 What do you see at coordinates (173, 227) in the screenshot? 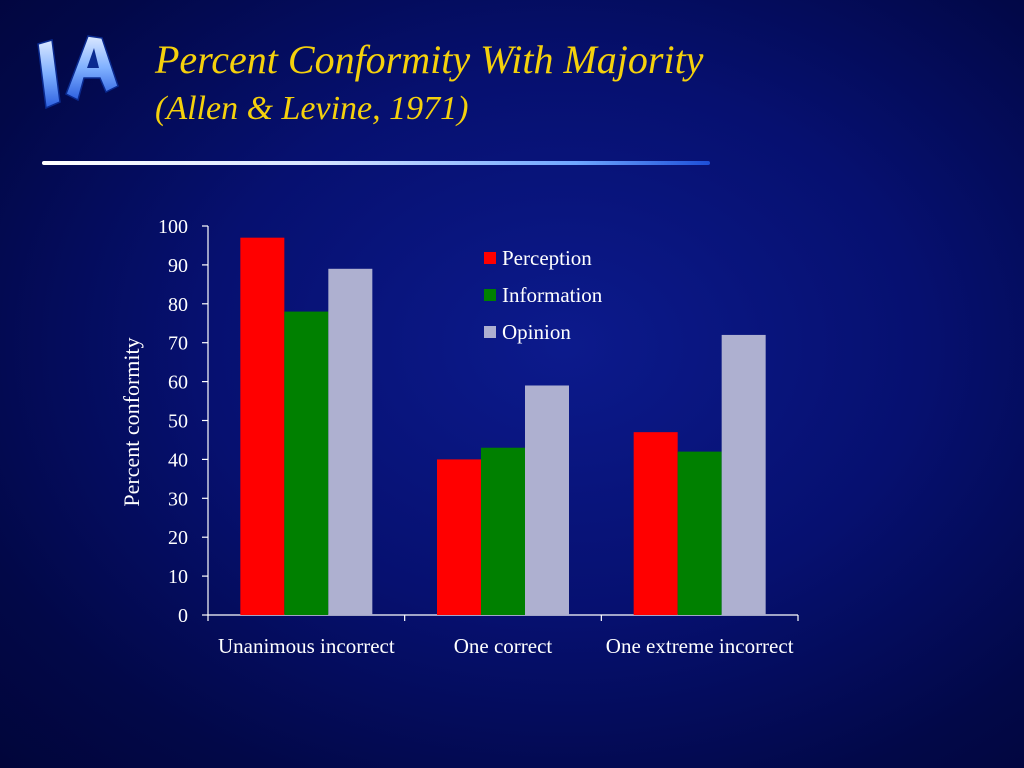
I see `y-tick-label: 100` at bounding box center [173, 227].